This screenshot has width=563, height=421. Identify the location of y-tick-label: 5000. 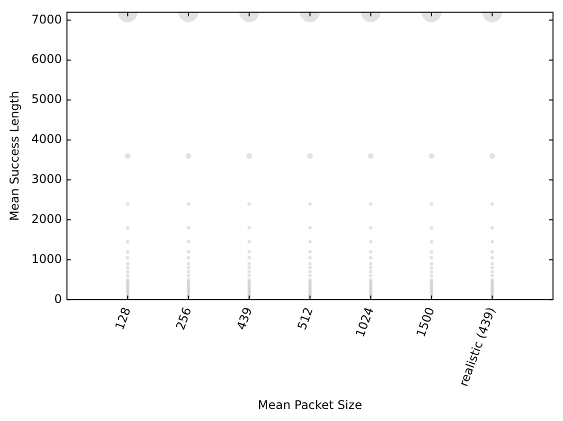
(46, 99).